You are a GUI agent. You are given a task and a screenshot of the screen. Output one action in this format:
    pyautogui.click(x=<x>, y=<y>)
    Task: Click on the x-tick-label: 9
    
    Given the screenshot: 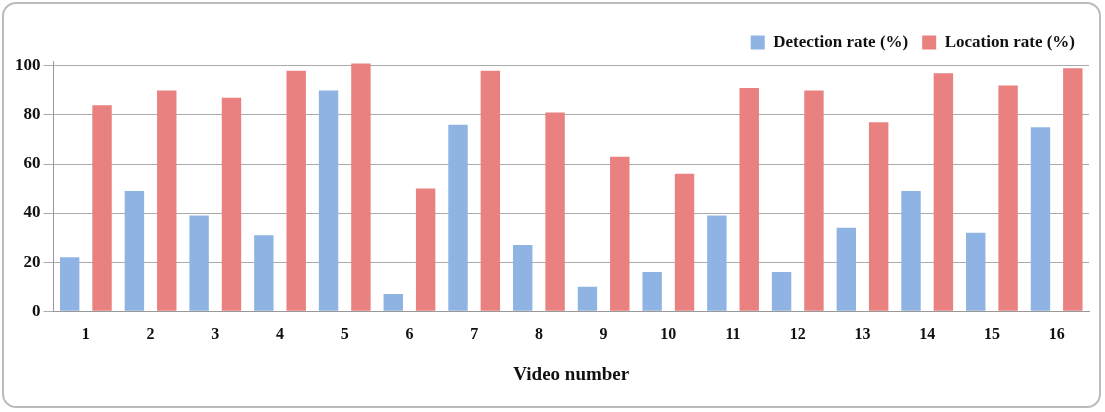 What is the action you would take?
    pyautogui.click(x=603, y=334)
    